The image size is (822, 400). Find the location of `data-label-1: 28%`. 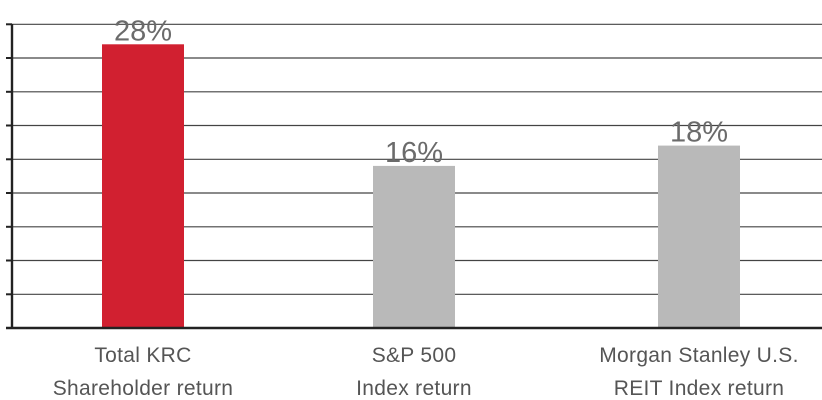

data-label-1: 28% is located at coordinates (143, 31).